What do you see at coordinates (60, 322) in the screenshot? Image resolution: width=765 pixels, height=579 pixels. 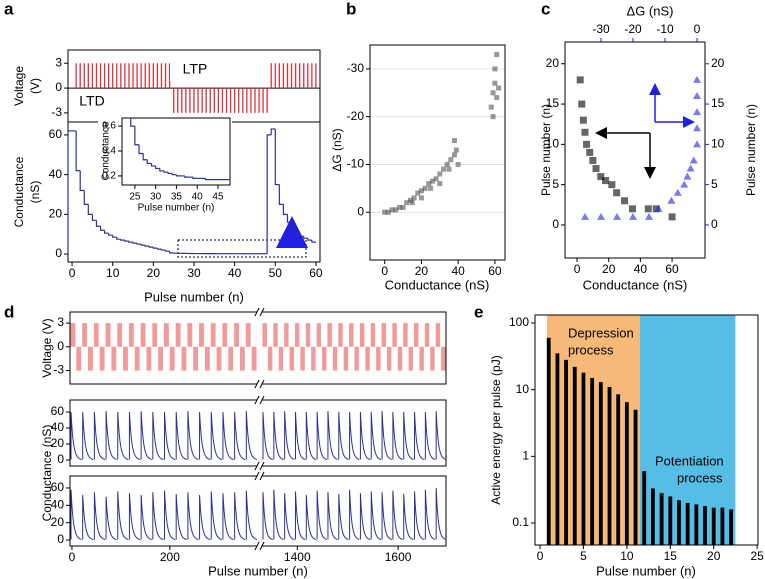 I see `y-tick-label: 3` at bounding box center [60, 322].